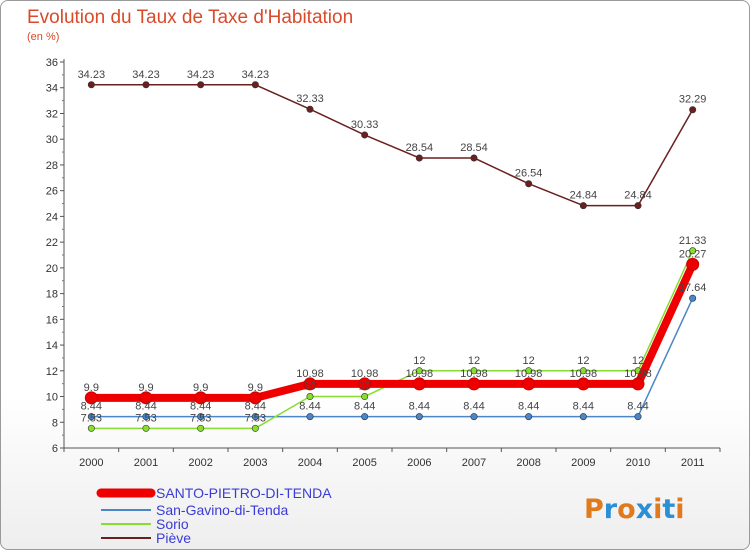  What do you see at coordinates (172, 524) in the screenshot?
I see `legend-label: Sorio` at bounding box center [172, 524].